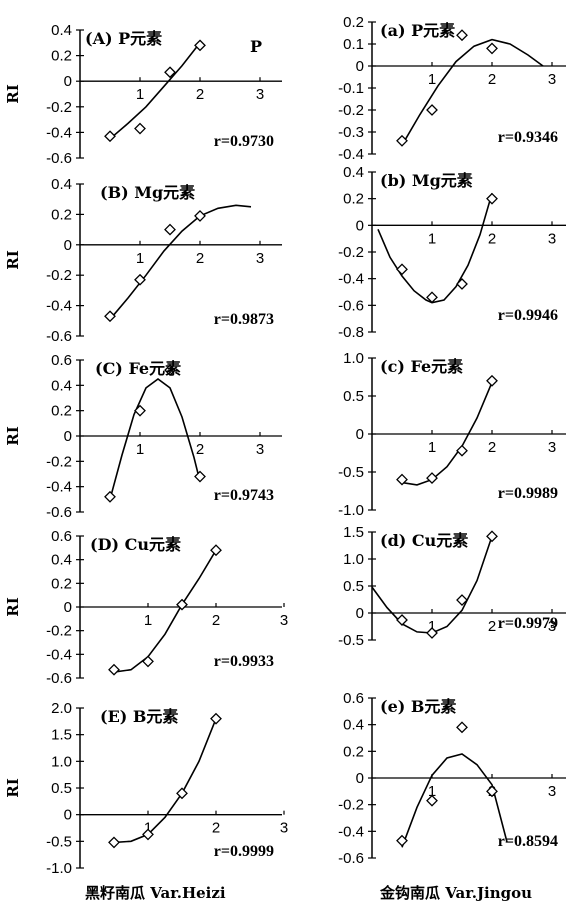 This screenshot has width=576, height=912. What do you see at coordinates (155, 893) in the screenshot?
I see `footer-left-label: 黑籽南瓜 Var.Heizi` at bounding box center [155, 893].